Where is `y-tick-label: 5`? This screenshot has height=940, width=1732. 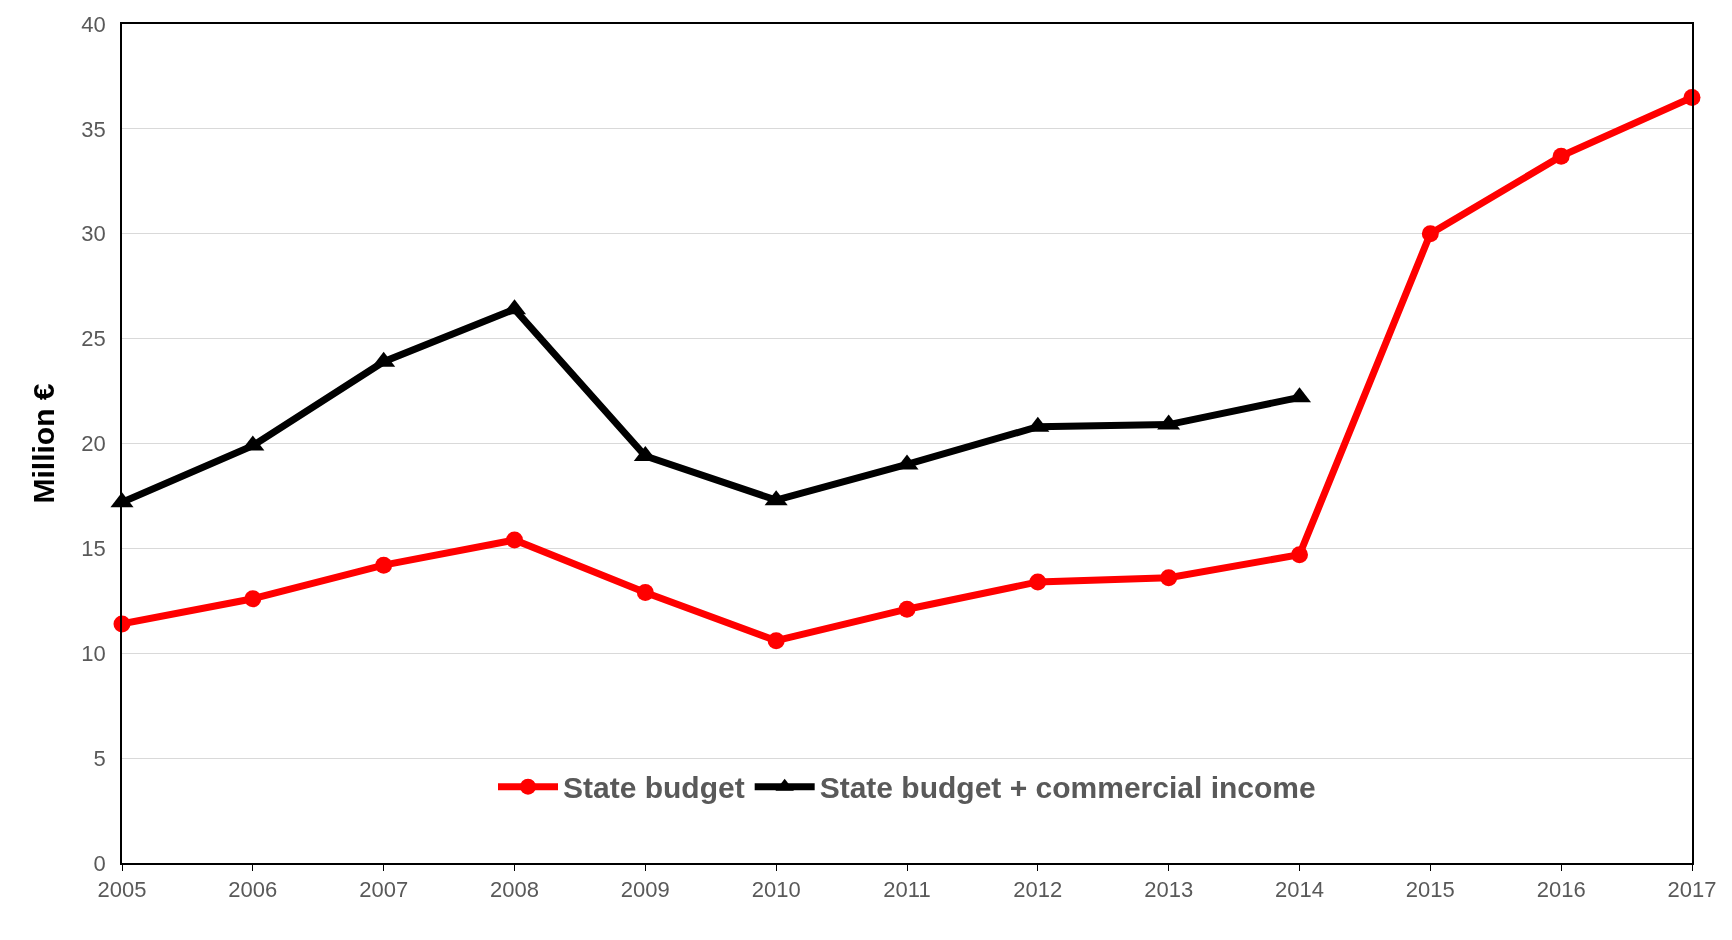
y-tick-label: 5 is located at coordinates (99, 758).